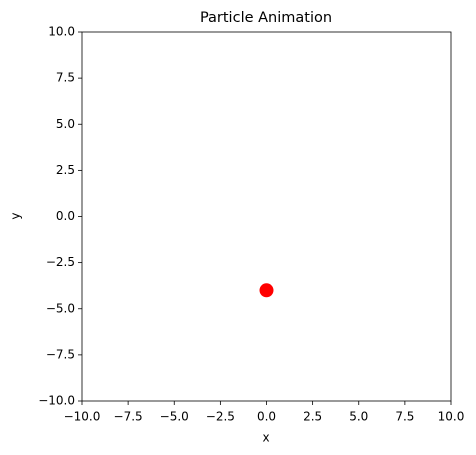  I want to click on chart-title: Particle Animation, so click(266, 18).